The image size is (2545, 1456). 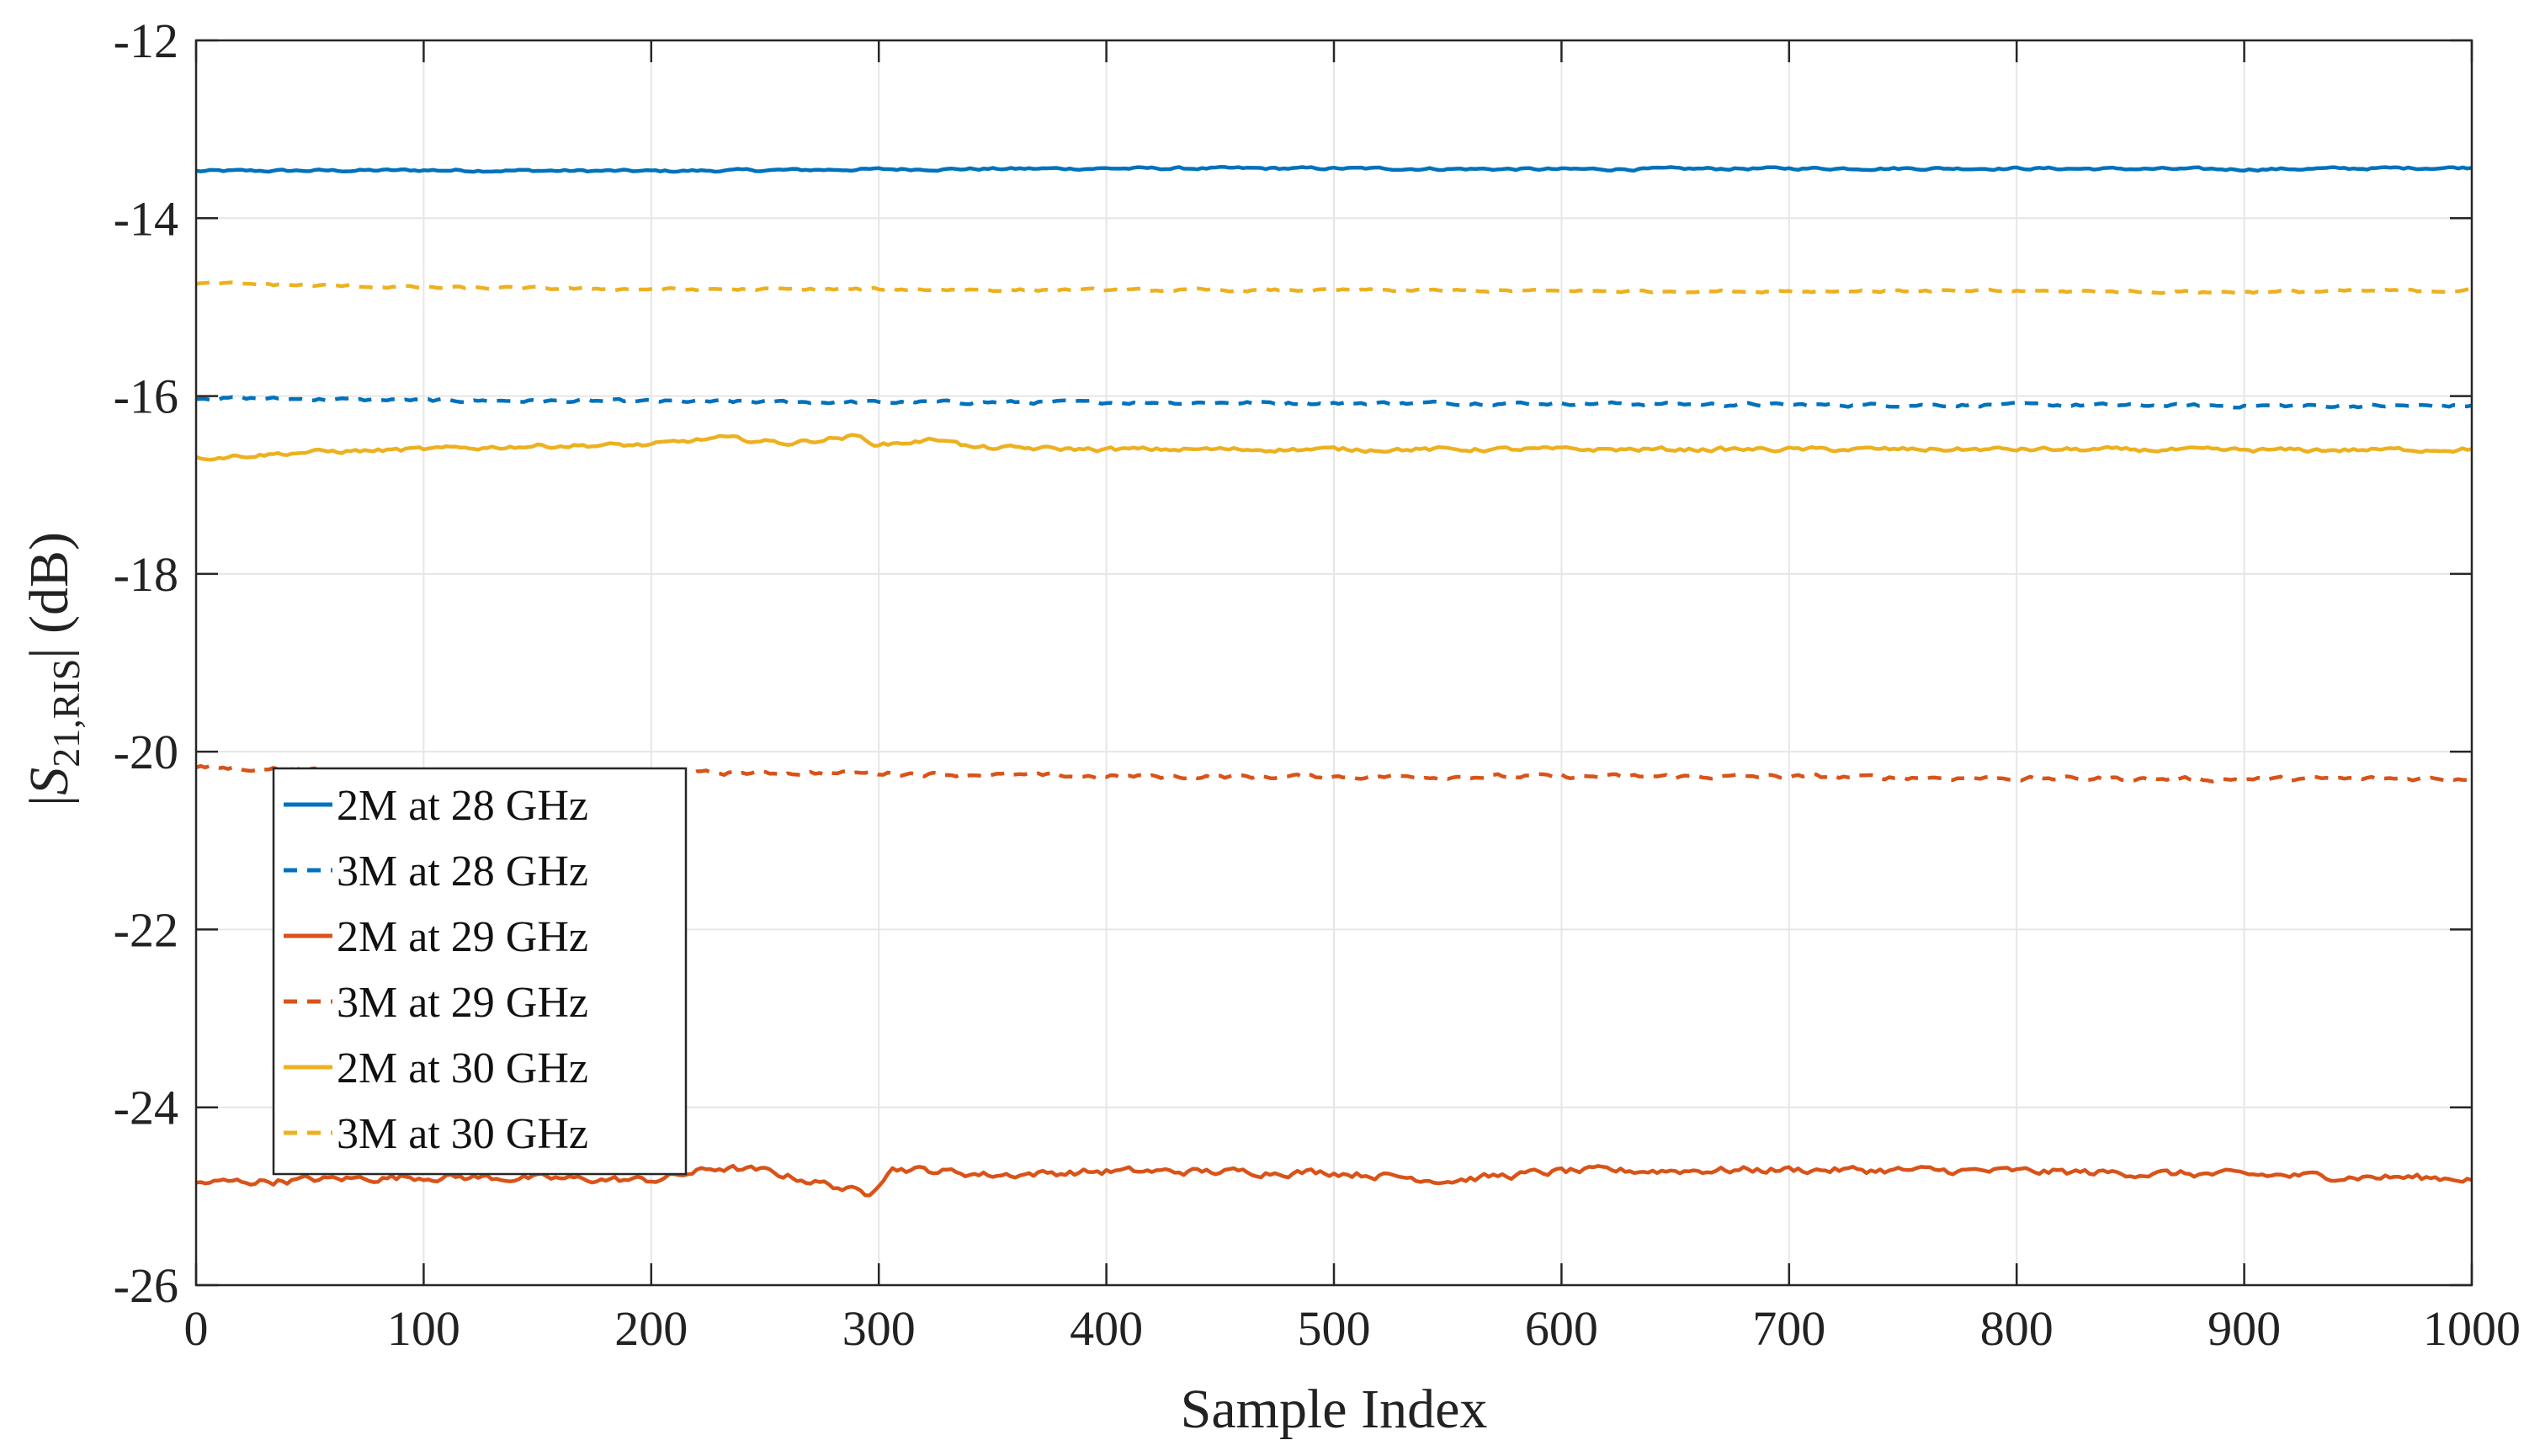 What do you see at coordinates (146, 396) in the screenshot?
I see `y-tick-label: -16` at bounding box center [146, 396].